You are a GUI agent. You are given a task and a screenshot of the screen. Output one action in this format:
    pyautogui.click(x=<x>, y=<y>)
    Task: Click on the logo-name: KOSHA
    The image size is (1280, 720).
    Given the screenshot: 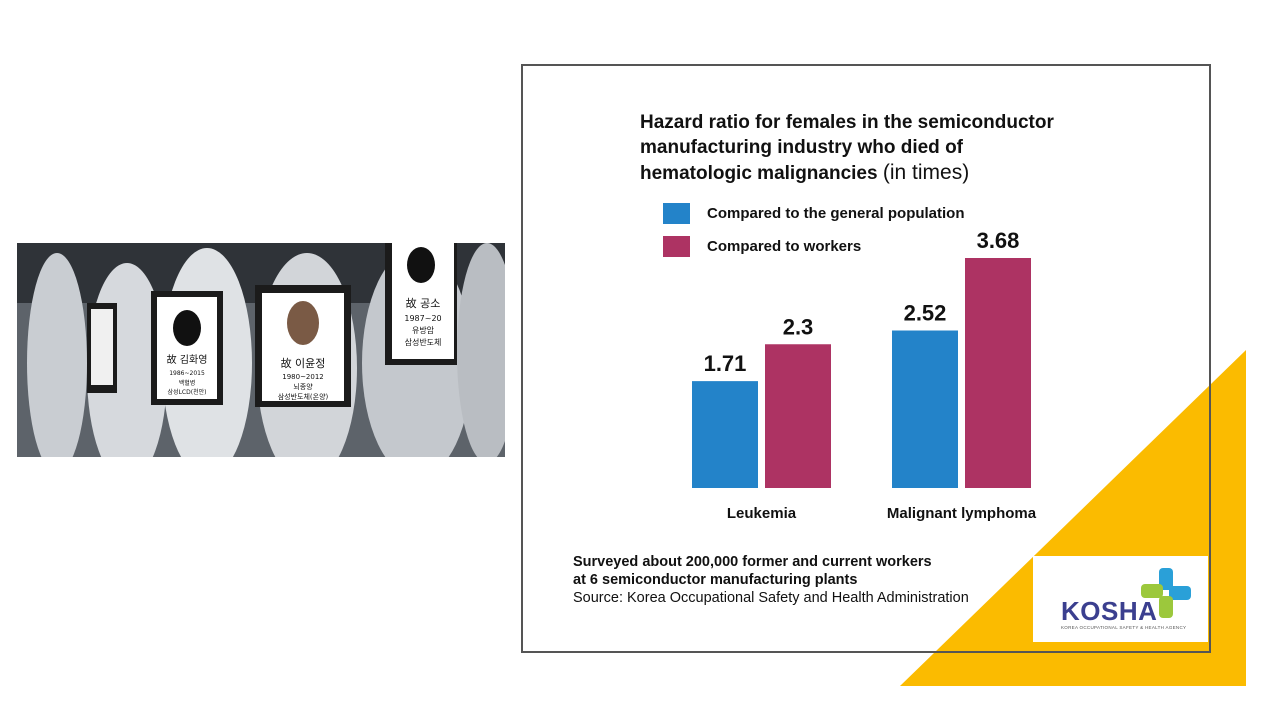 What is the action you would take?
    pyautogui.click(x=1109, y=611)
    